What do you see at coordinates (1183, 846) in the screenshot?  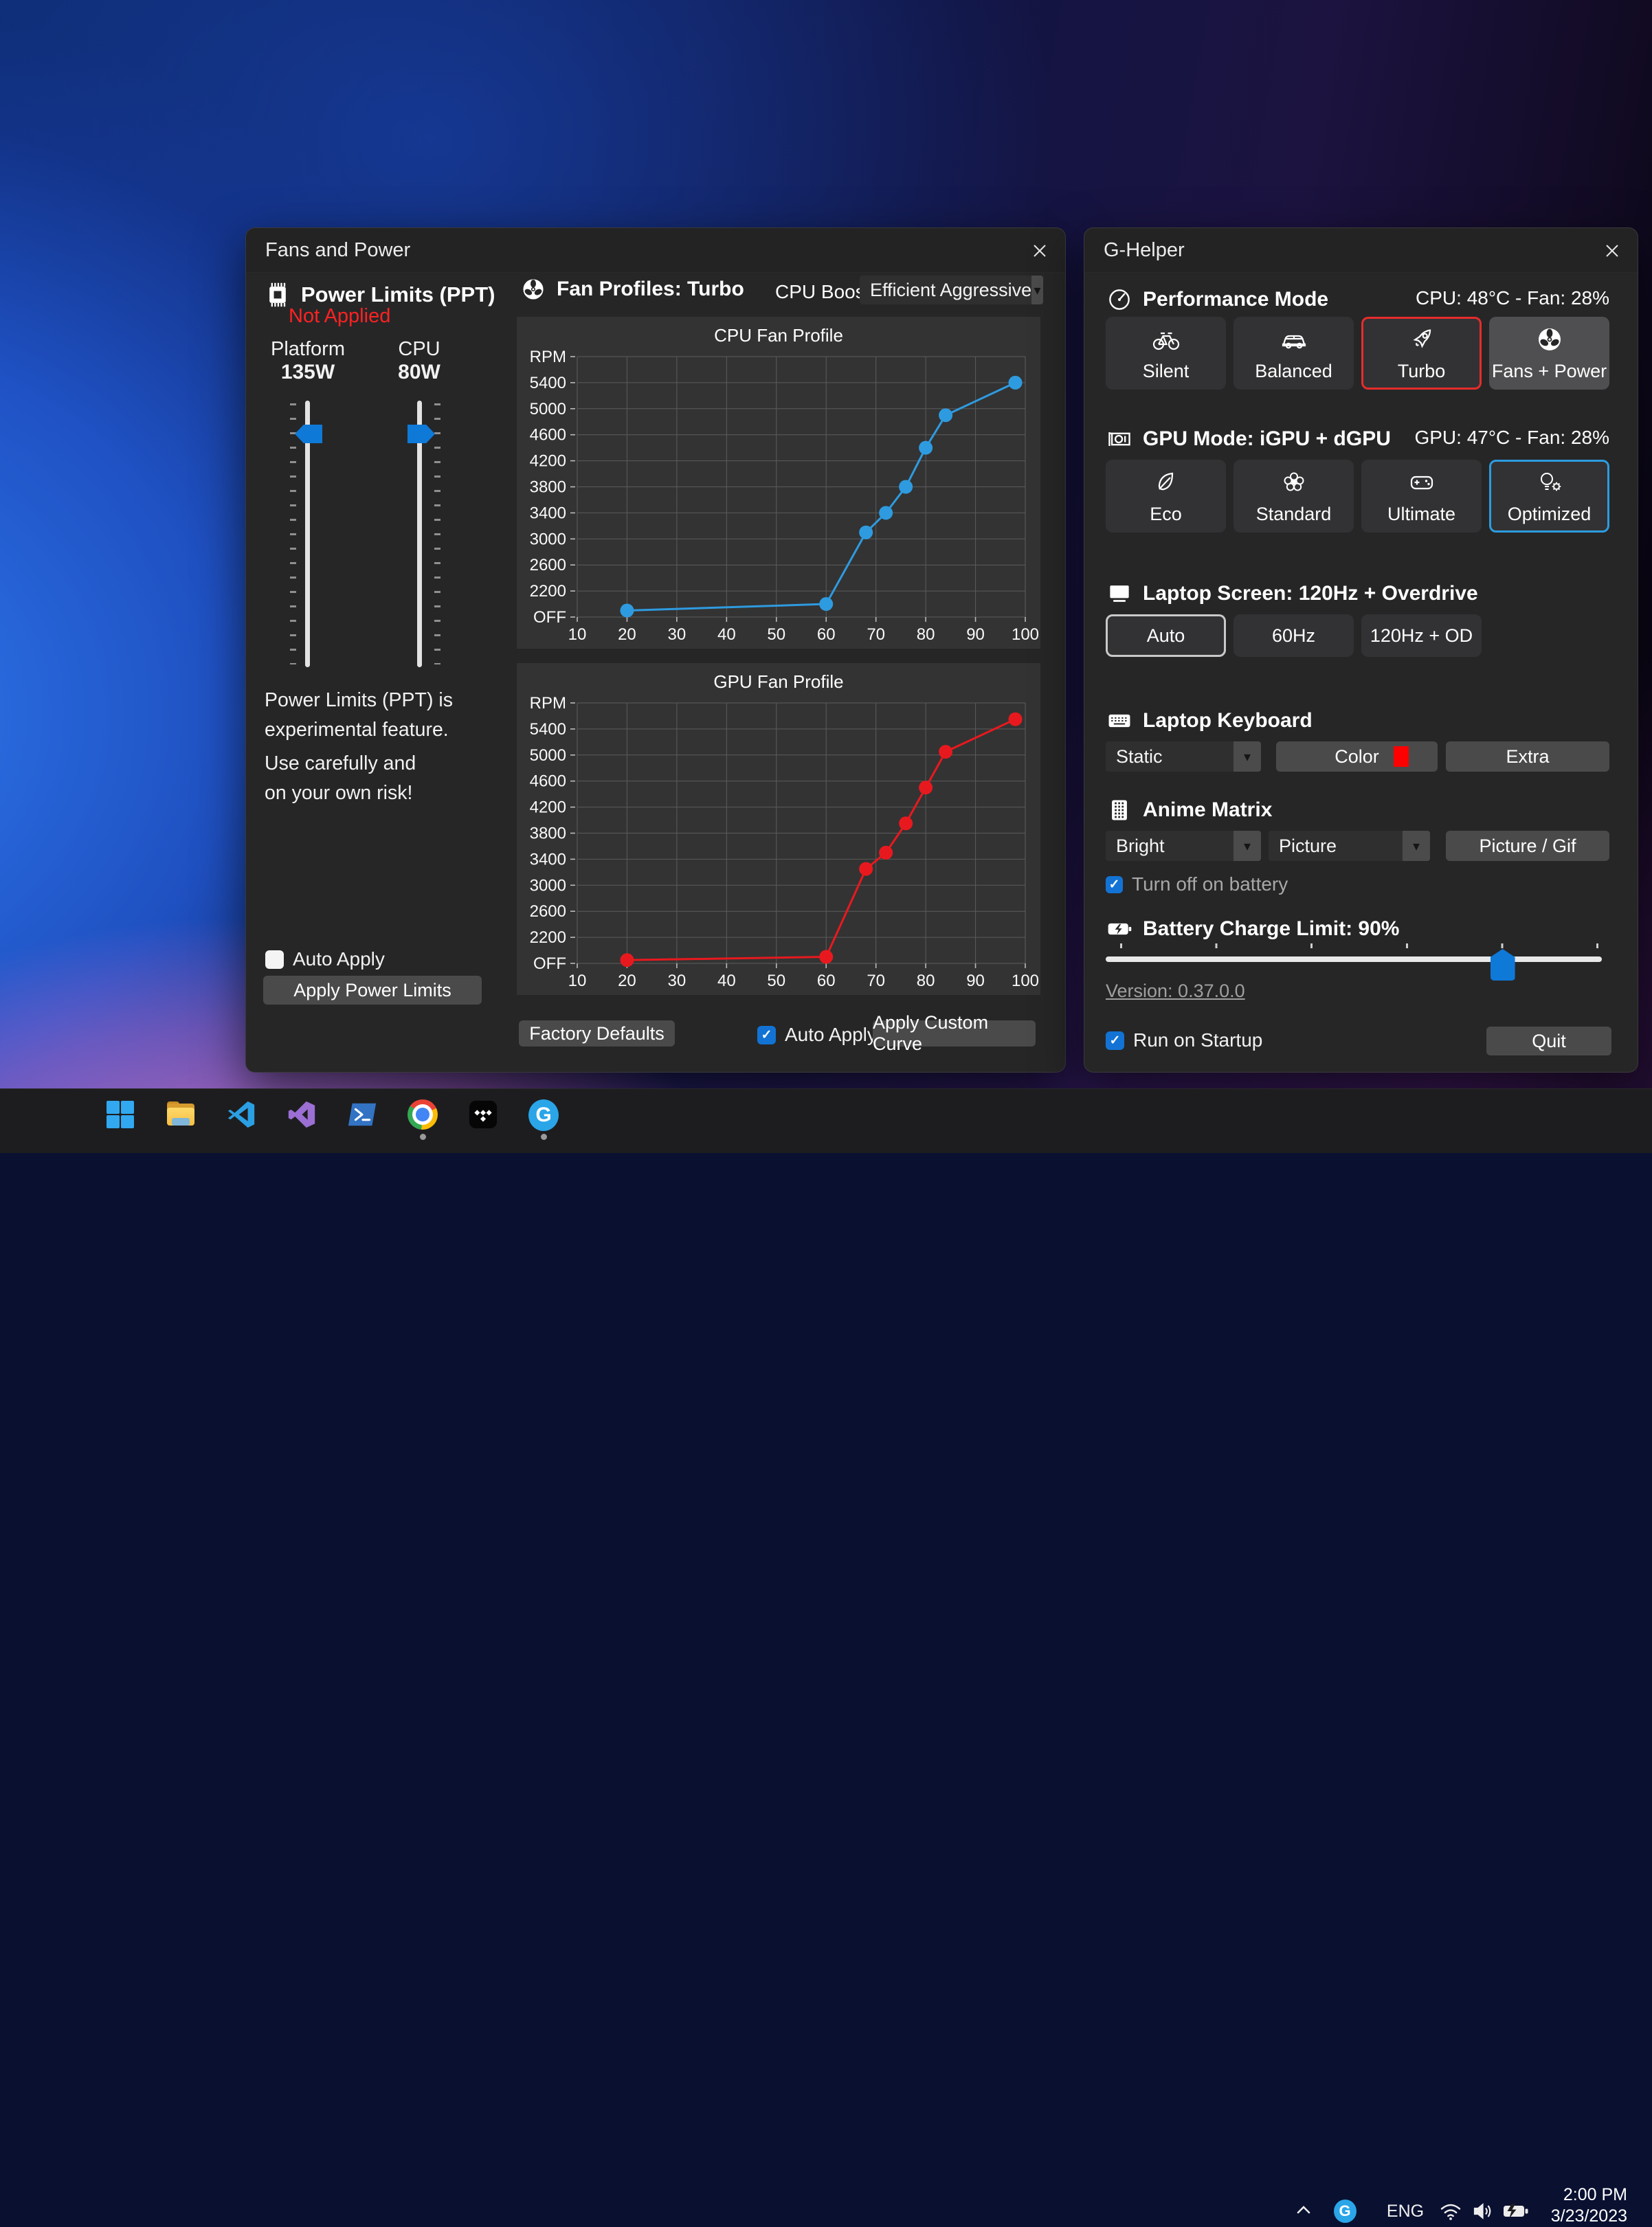 I see `matrix-brightness-dropdown: Bright` at bounding box center [1183, 846].